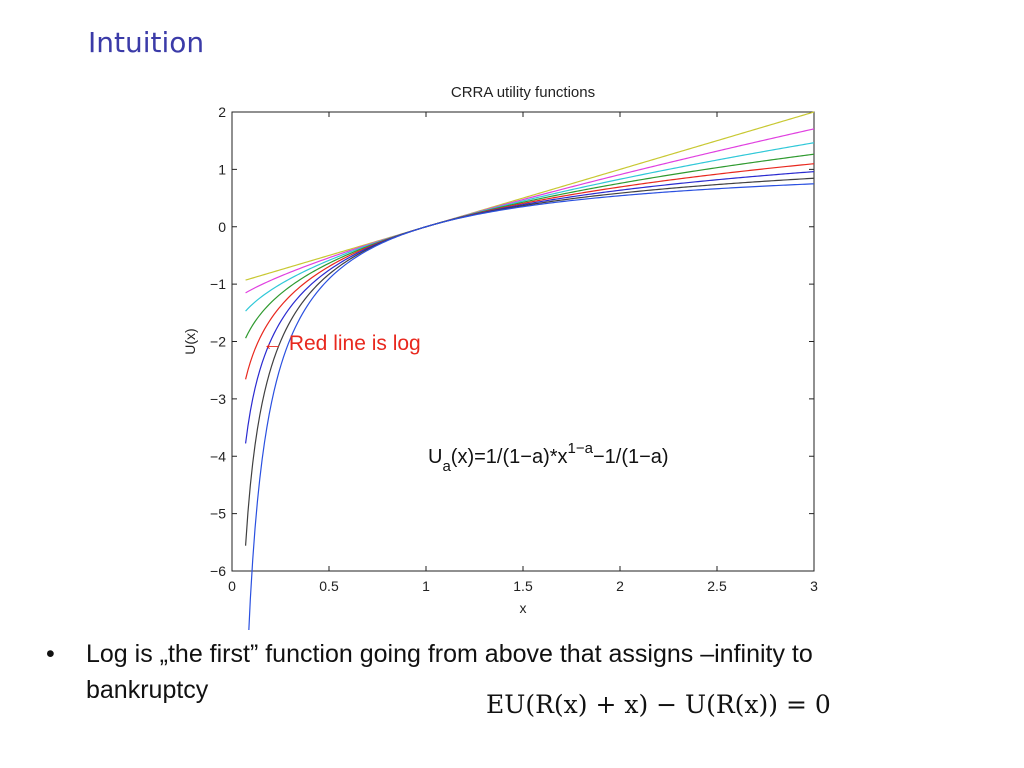 The width and height of the screenshot is (1024, 768). Describe the element at coordinates (581, 448) in the screenshot. I see `formula-superscript: 1−a` at that location.